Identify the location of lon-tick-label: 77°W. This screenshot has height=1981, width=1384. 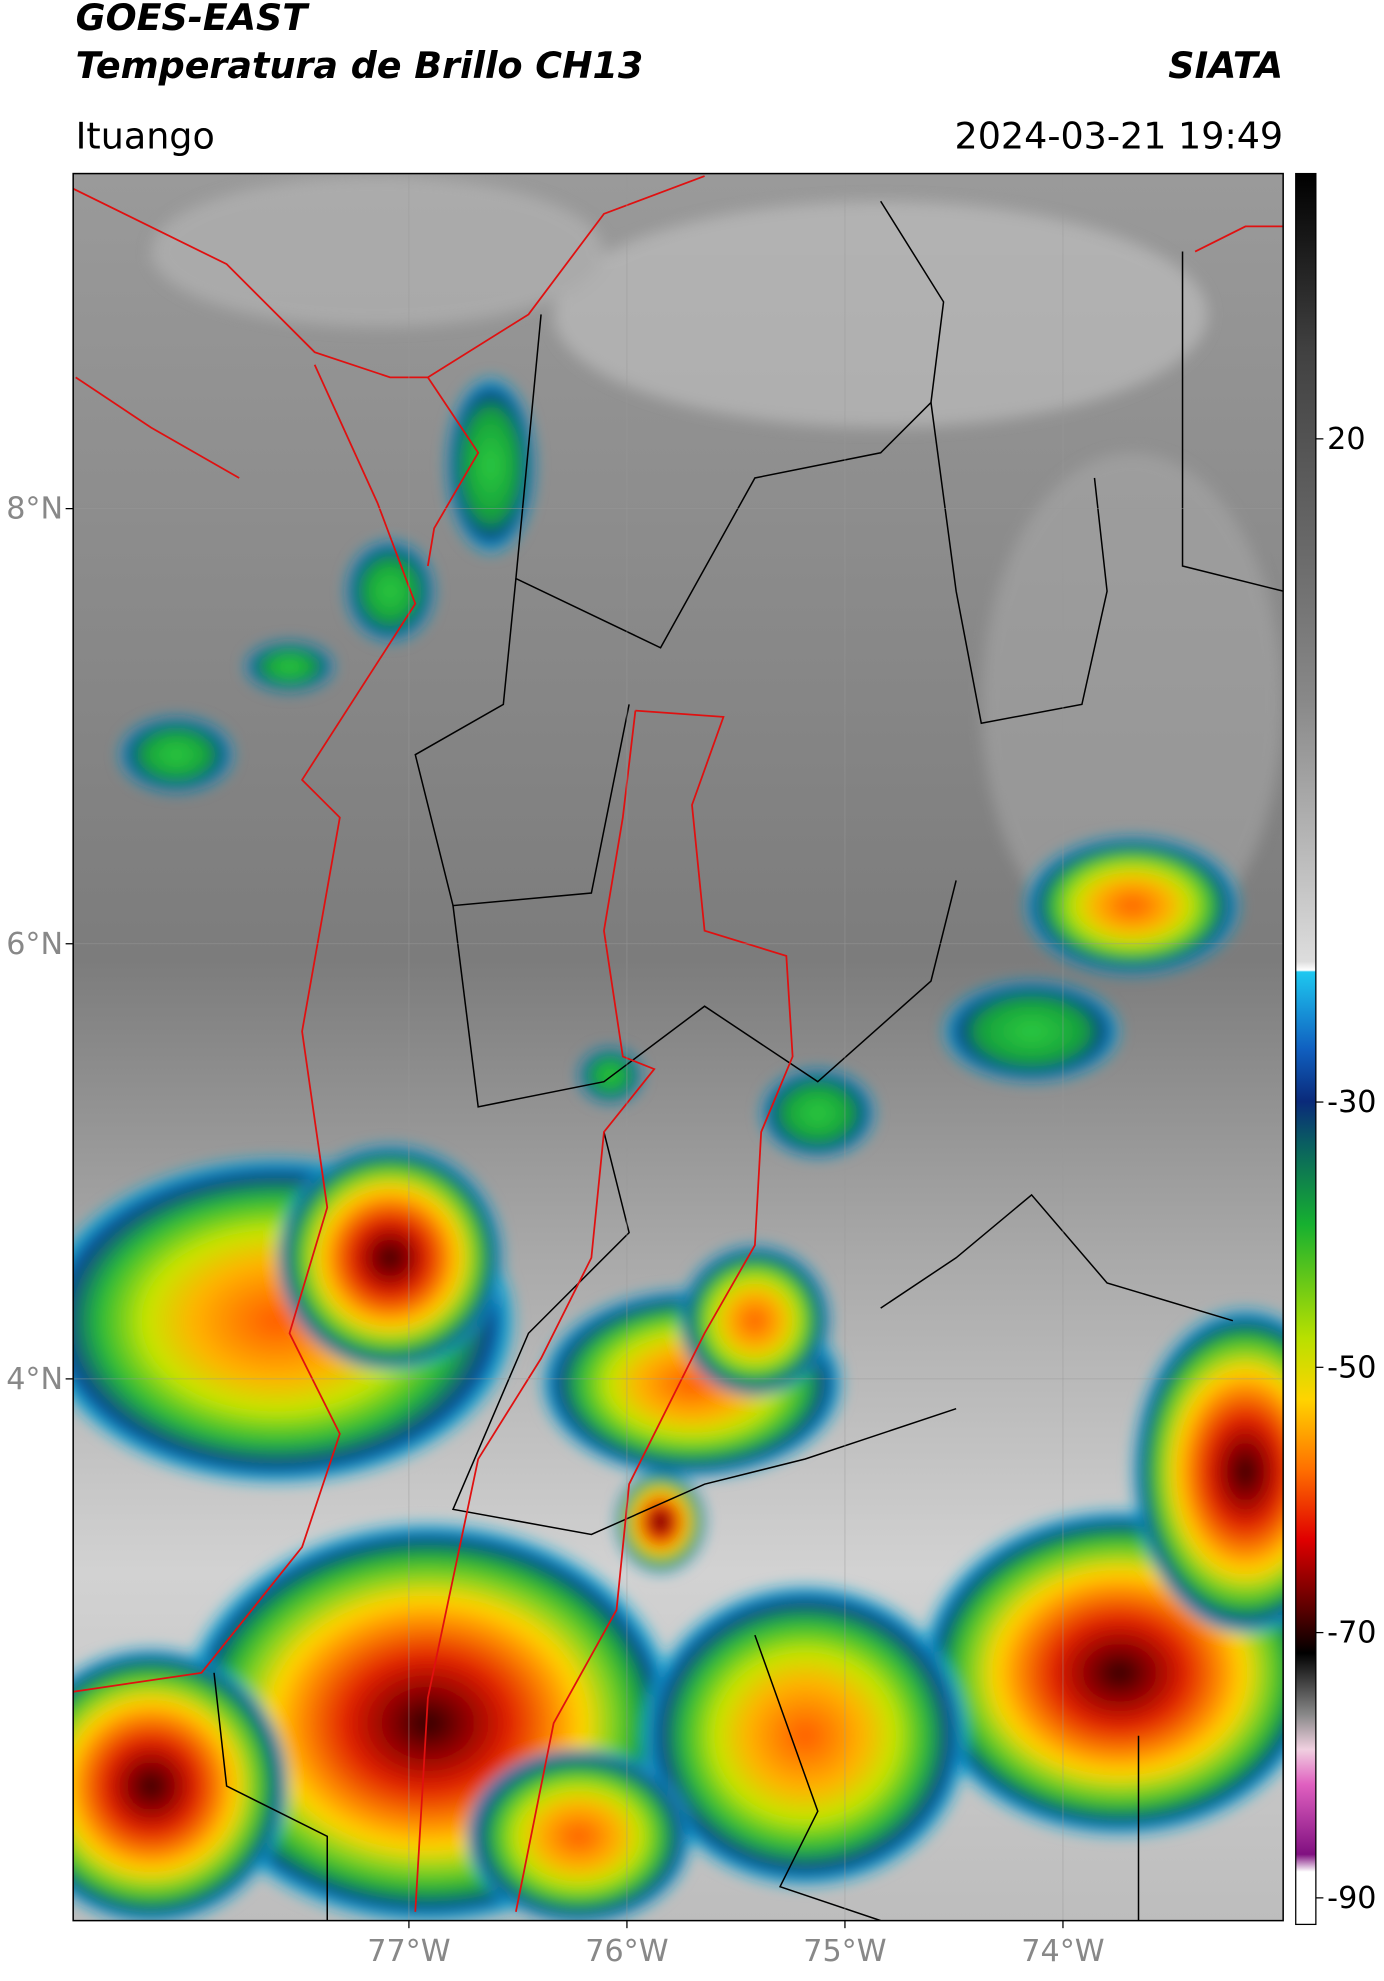
(408, 1951).